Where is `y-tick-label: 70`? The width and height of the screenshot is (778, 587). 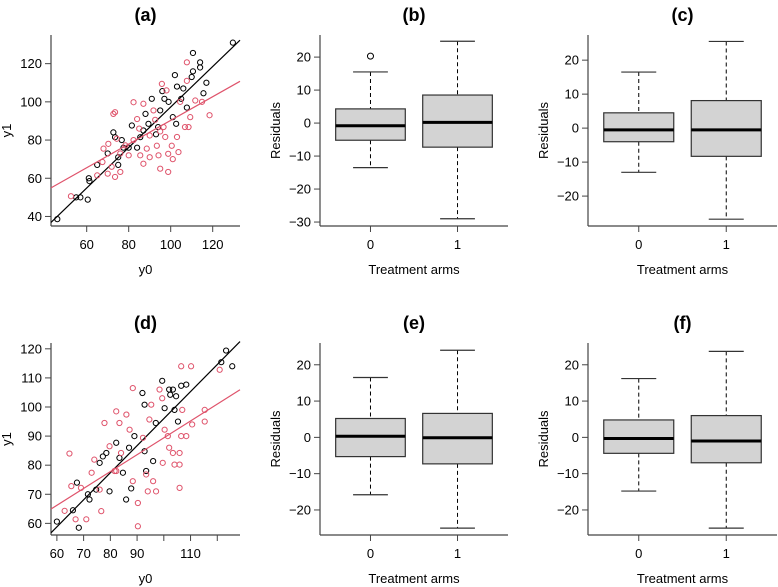 y-tick-label: 70 is located at coordinates (35, 494).